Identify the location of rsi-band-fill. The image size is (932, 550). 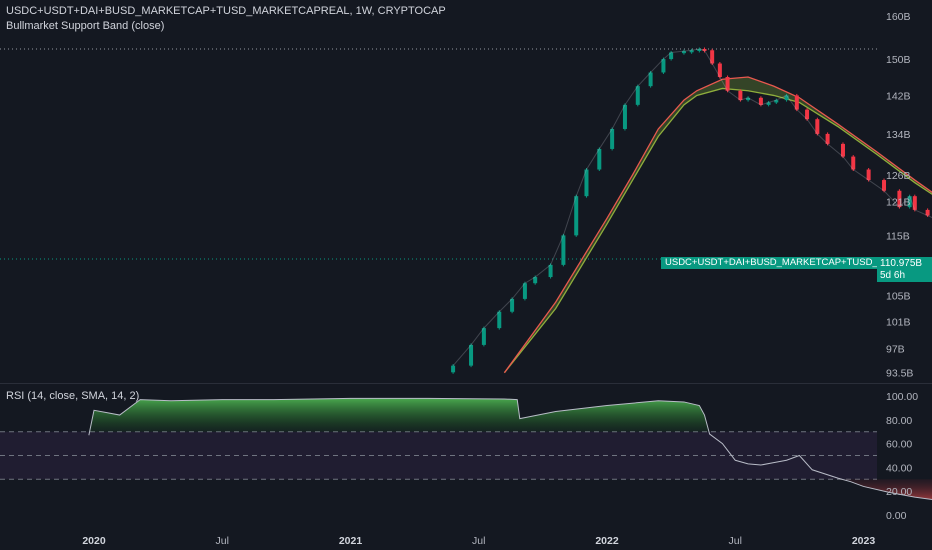
(438, 455).